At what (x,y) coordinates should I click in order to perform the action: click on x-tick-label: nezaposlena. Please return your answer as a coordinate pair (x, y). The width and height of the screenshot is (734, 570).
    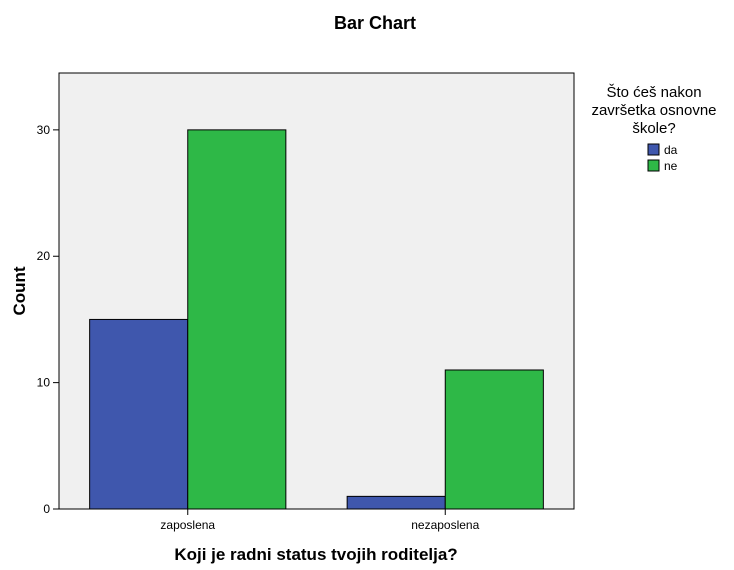
    Looking at the image, I should click on (445, 525).